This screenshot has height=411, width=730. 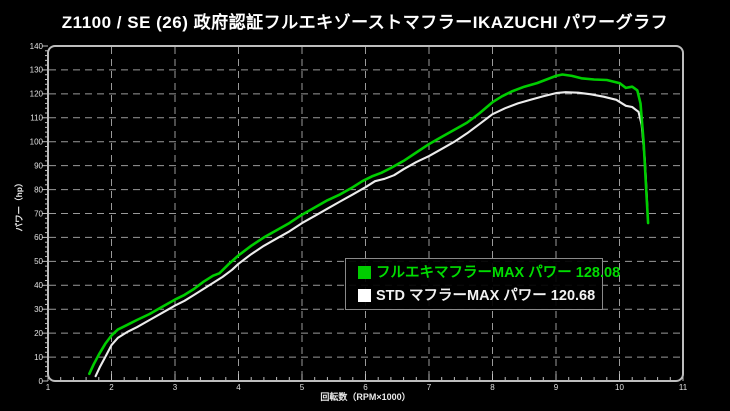 I want to click on y-axis-tick-label: 130, so click(x=37, y=70).